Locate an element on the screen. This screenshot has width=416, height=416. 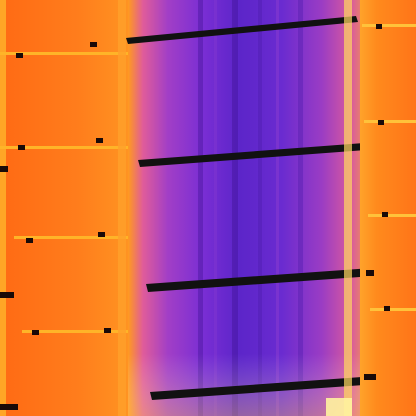
hot-edges is located at coordinates (348, 208).